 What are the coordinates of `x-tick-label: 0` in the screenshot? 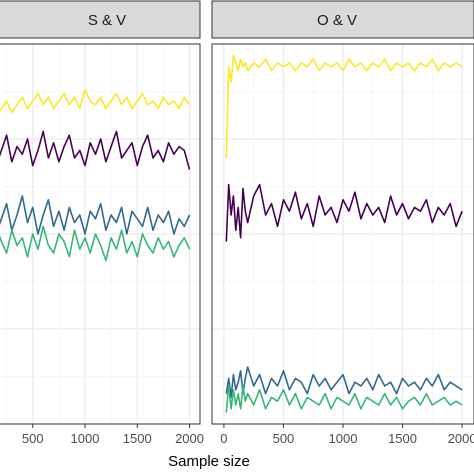 It's located at (223, 438).